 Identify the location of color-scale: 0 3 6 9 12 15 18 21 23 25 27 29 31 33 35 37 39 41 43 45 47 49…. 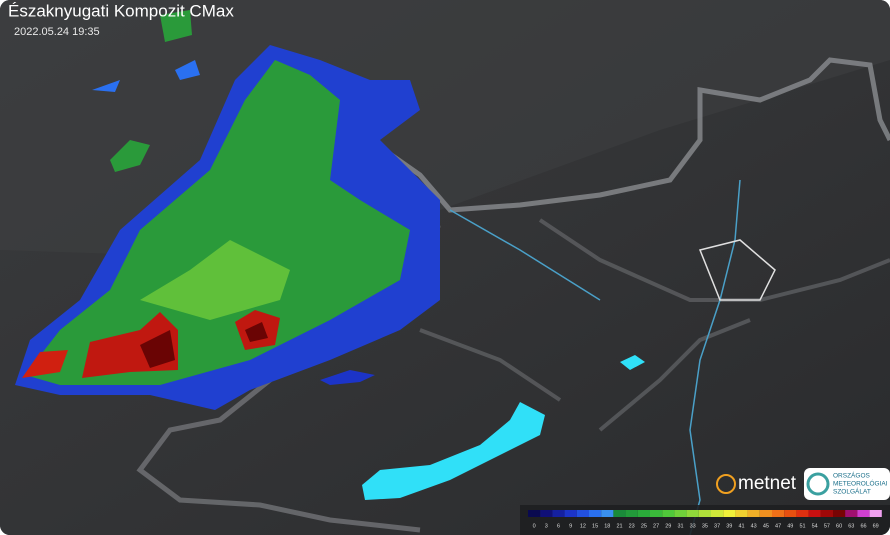
(705, 519).